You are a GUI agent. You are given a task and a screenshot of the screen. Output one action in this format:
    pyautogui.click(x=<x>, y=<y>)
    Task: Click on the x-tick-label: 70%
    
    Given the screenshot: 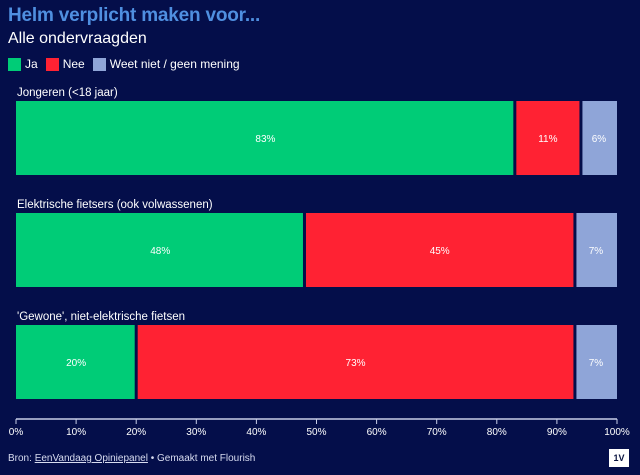 What is the action you would take?
    pyautogui.click(x=437, y=432)
    